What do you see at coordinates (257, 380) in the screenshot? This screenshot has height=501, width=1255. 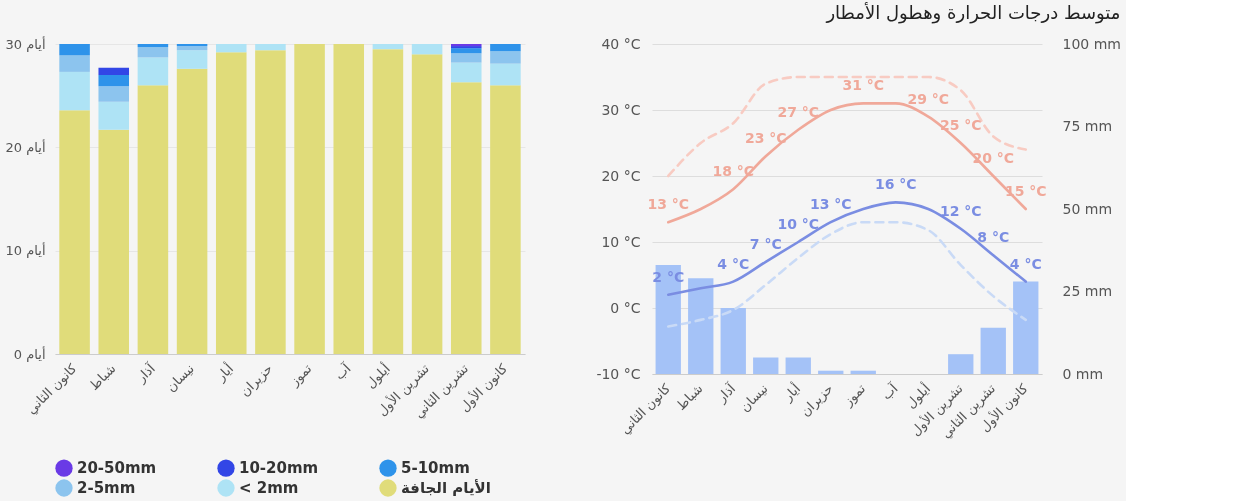 I see `x-tick-label: حزيران` at bounding box center [257, 380].